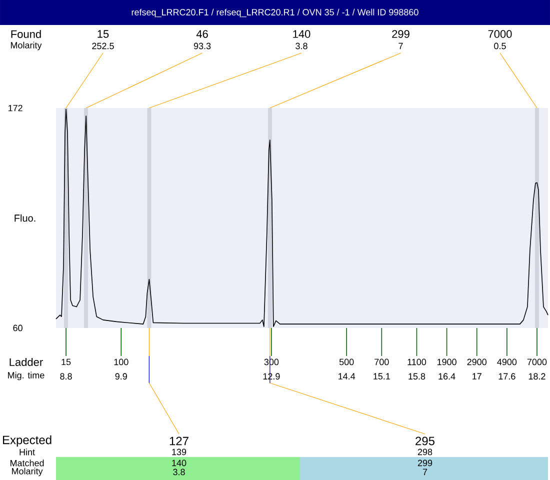 The width and height of the screenshot is (550, 480). Describe the element at coordinates (15, 108) in the screenshot. I see `y-tick-label: 172` at that location.